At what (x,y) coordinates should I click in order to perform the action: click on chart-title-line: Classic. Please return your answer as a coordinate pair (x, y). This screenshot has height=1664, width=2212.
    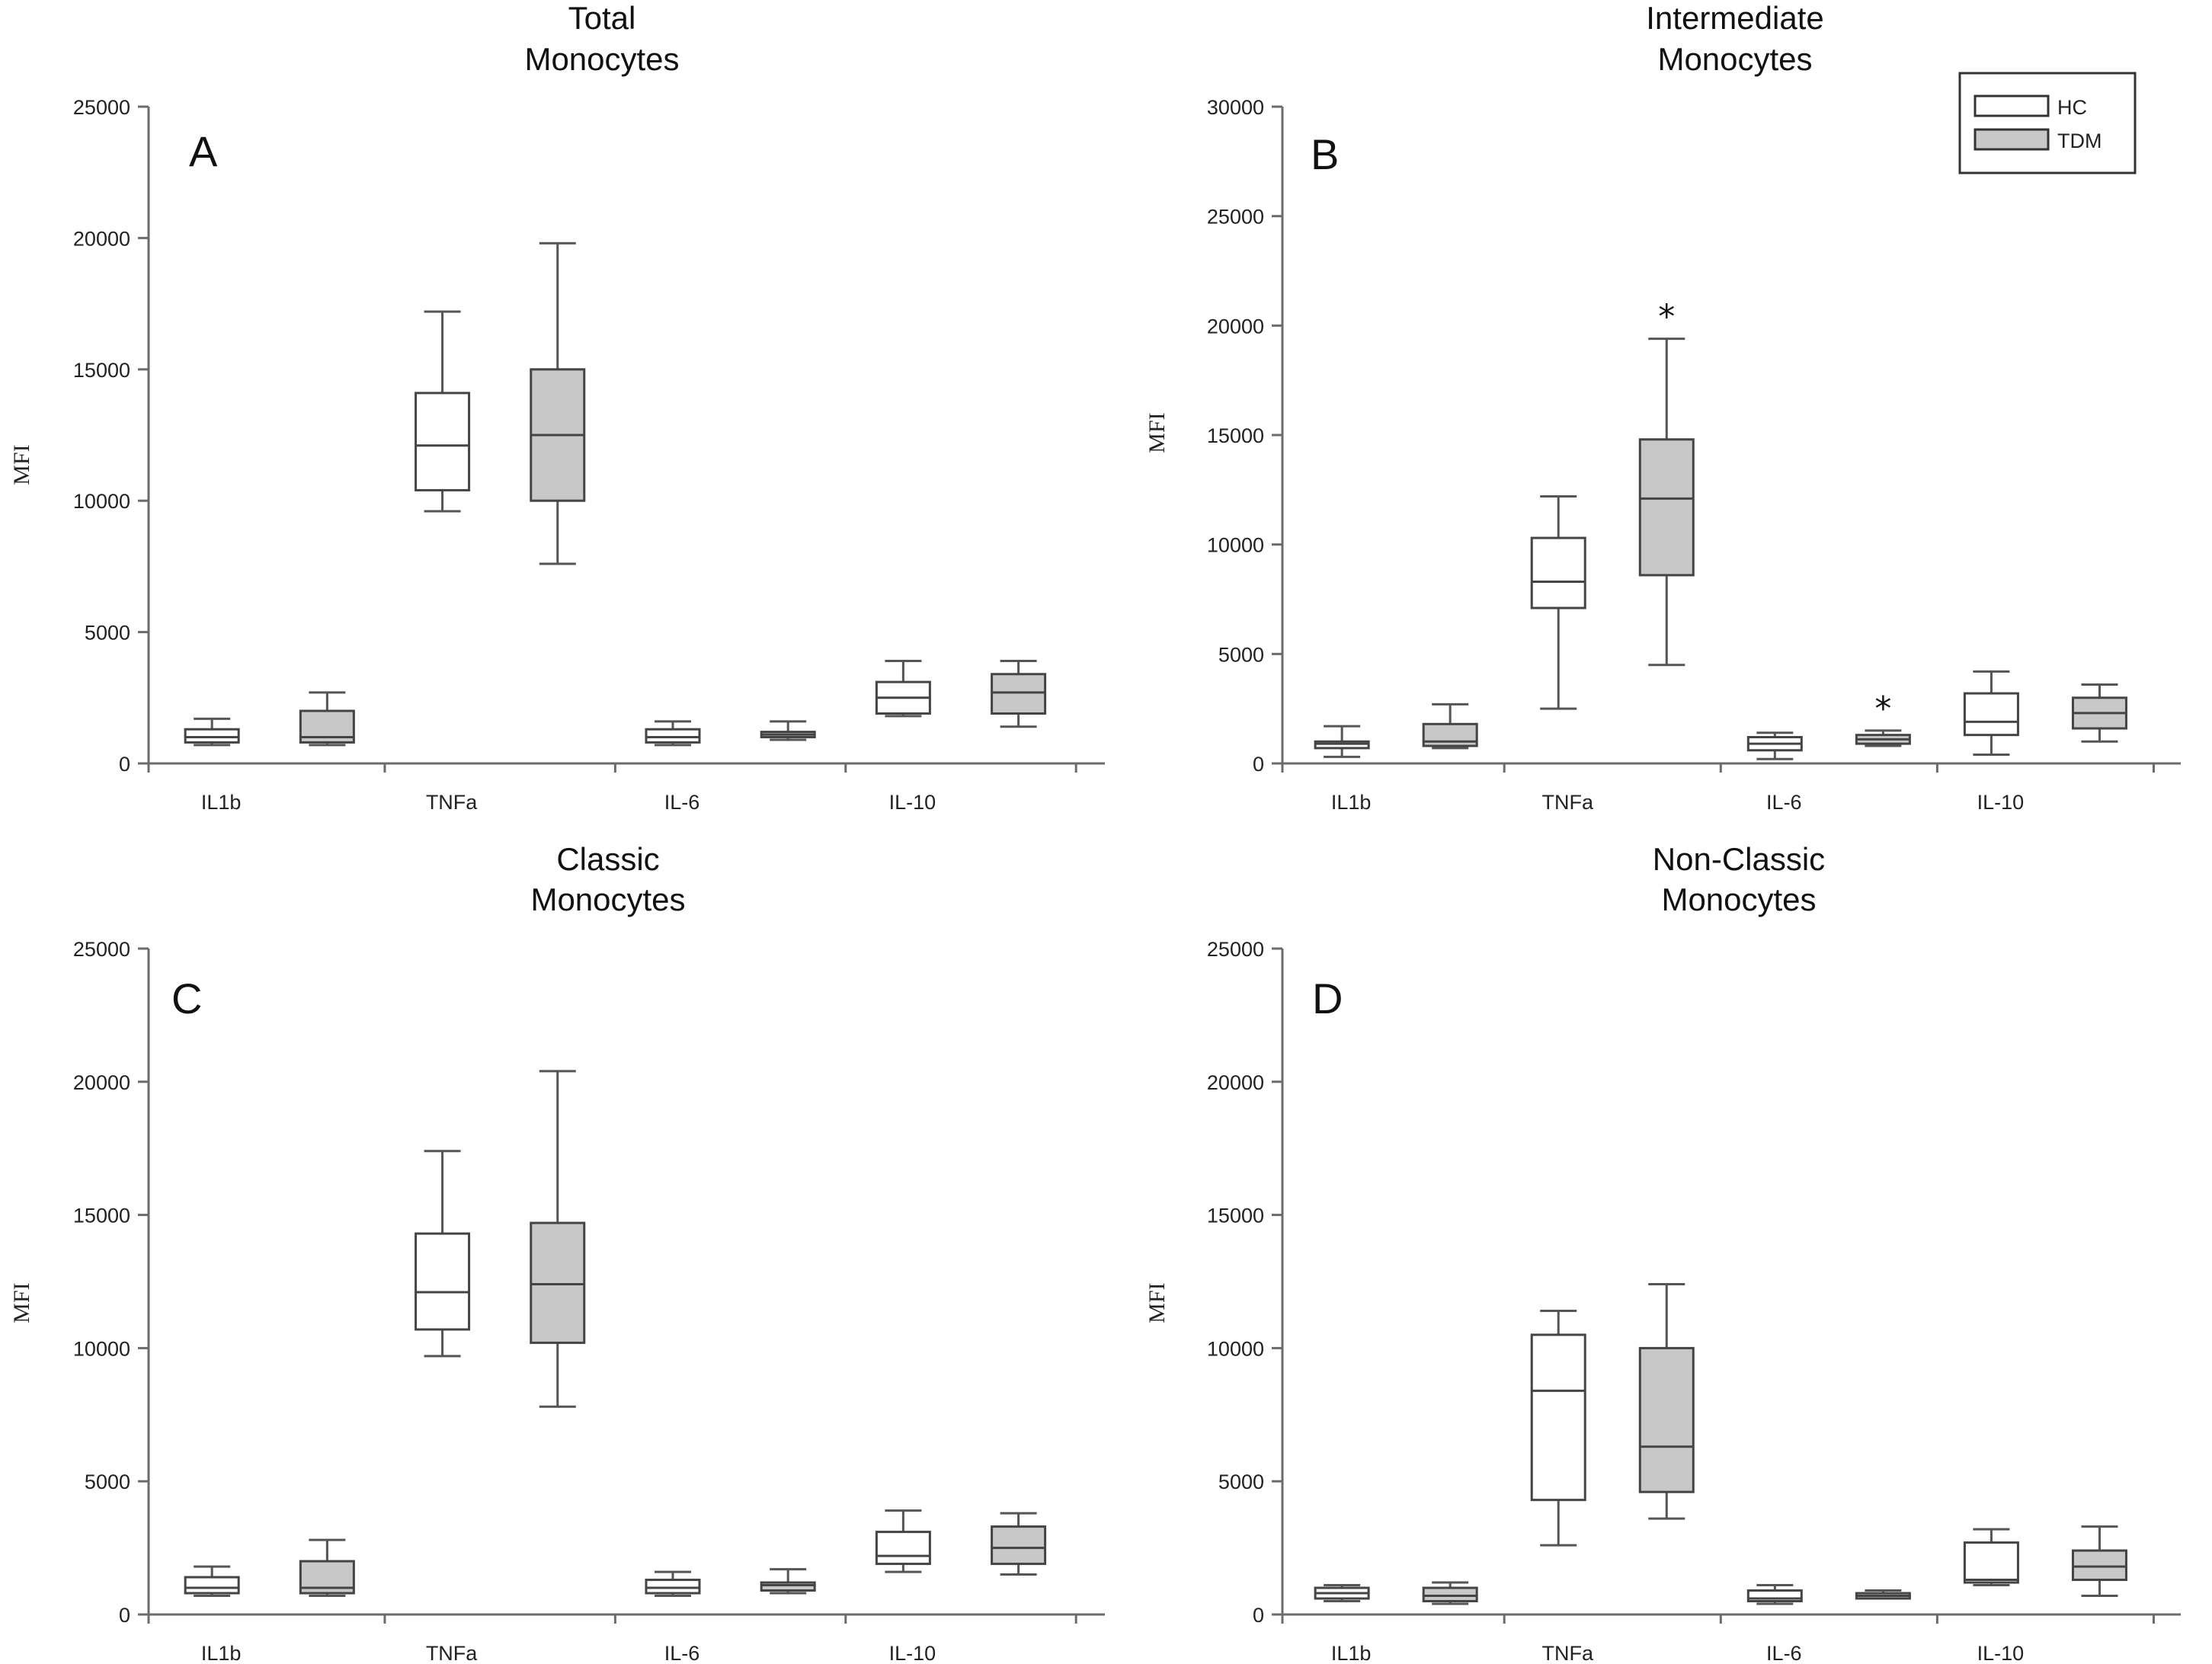
    Looking at the image, I should click on (607, 859).